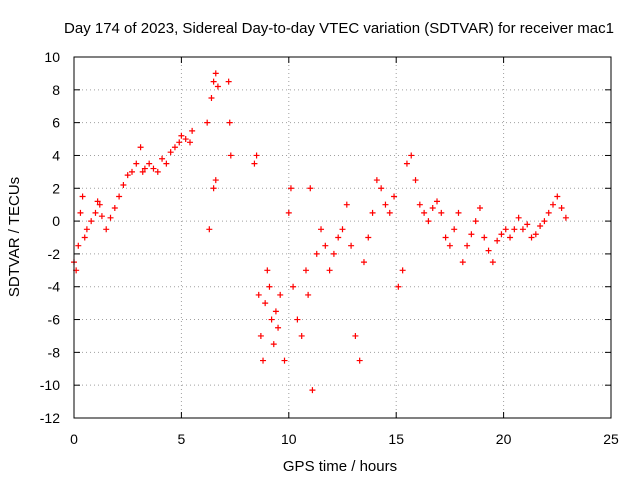  Describe the element at coordinates (14, 237) in the screenshot. I see `y-axis-label: SDTVAR / TECUs` at that location.